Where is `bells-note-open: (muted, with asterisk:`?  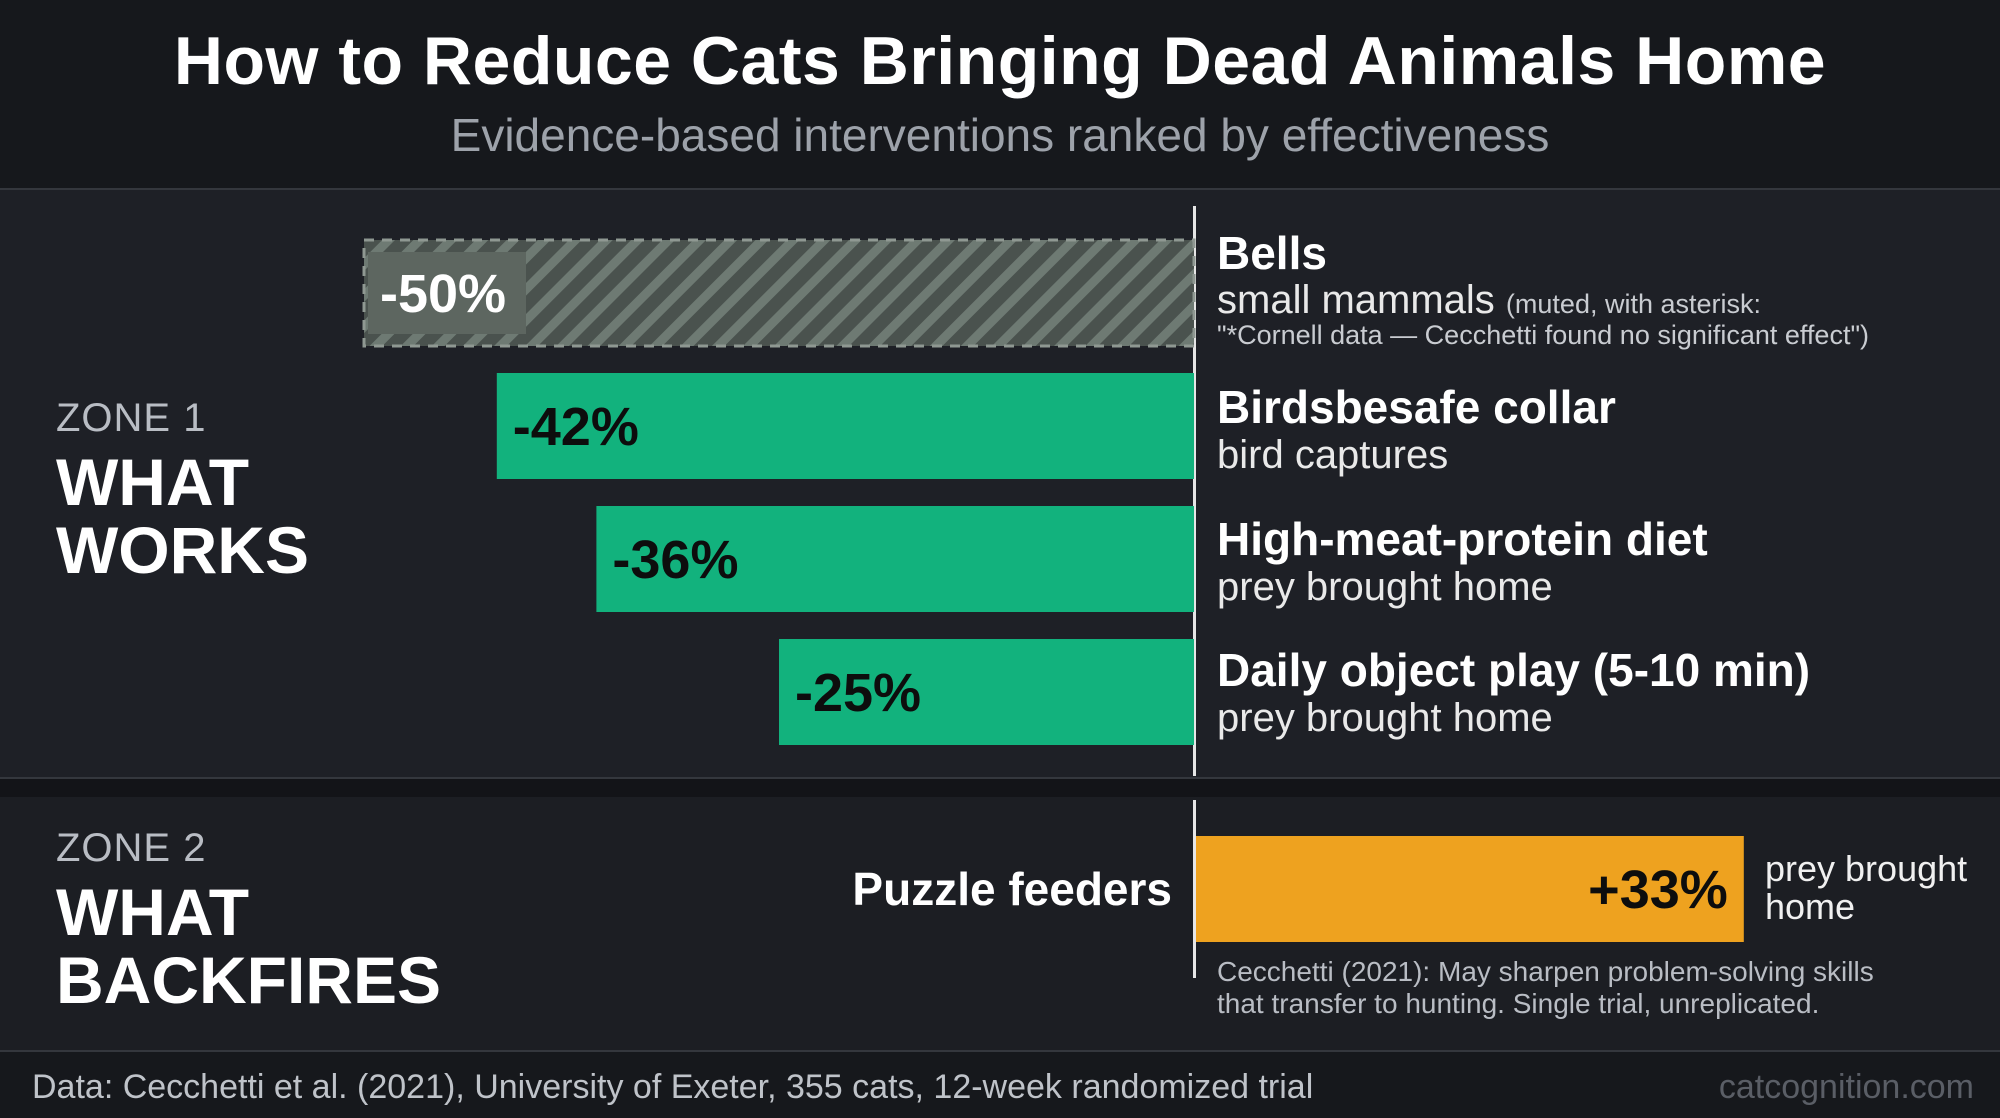 bells-note-open: (muted, with asterisk: is located at coordinates (1633, 304).